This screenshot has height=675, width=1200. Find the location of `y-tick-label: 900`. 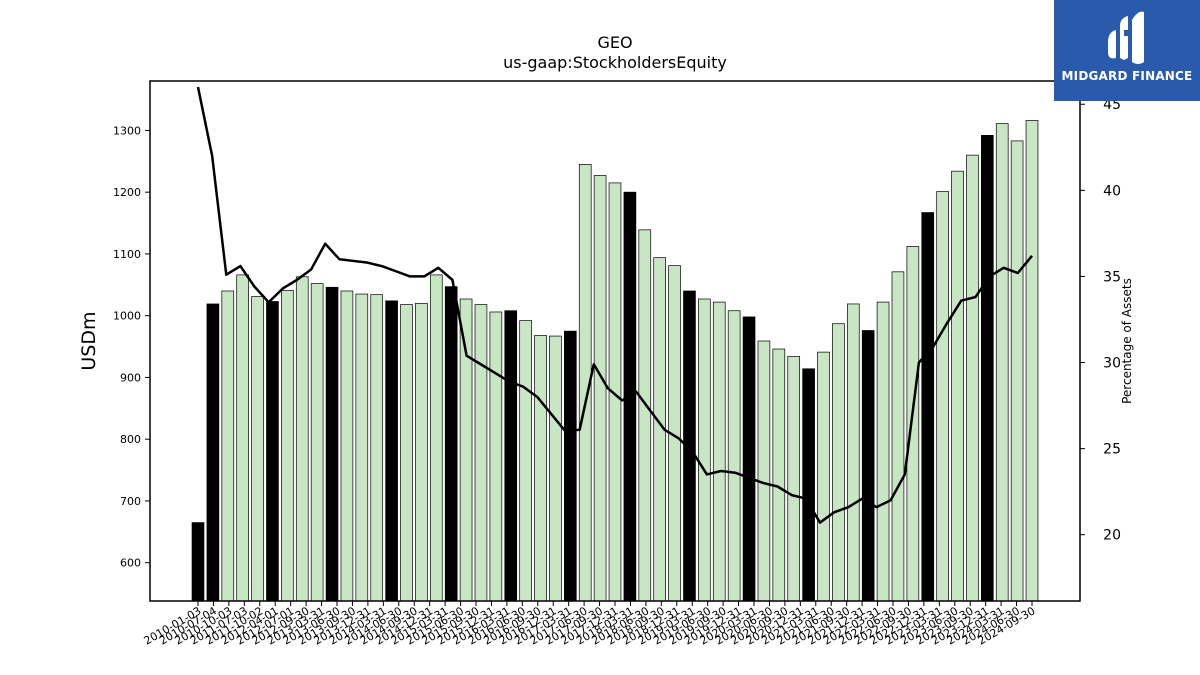

y-tick-label: 900 is located at coordinates (130, 377).